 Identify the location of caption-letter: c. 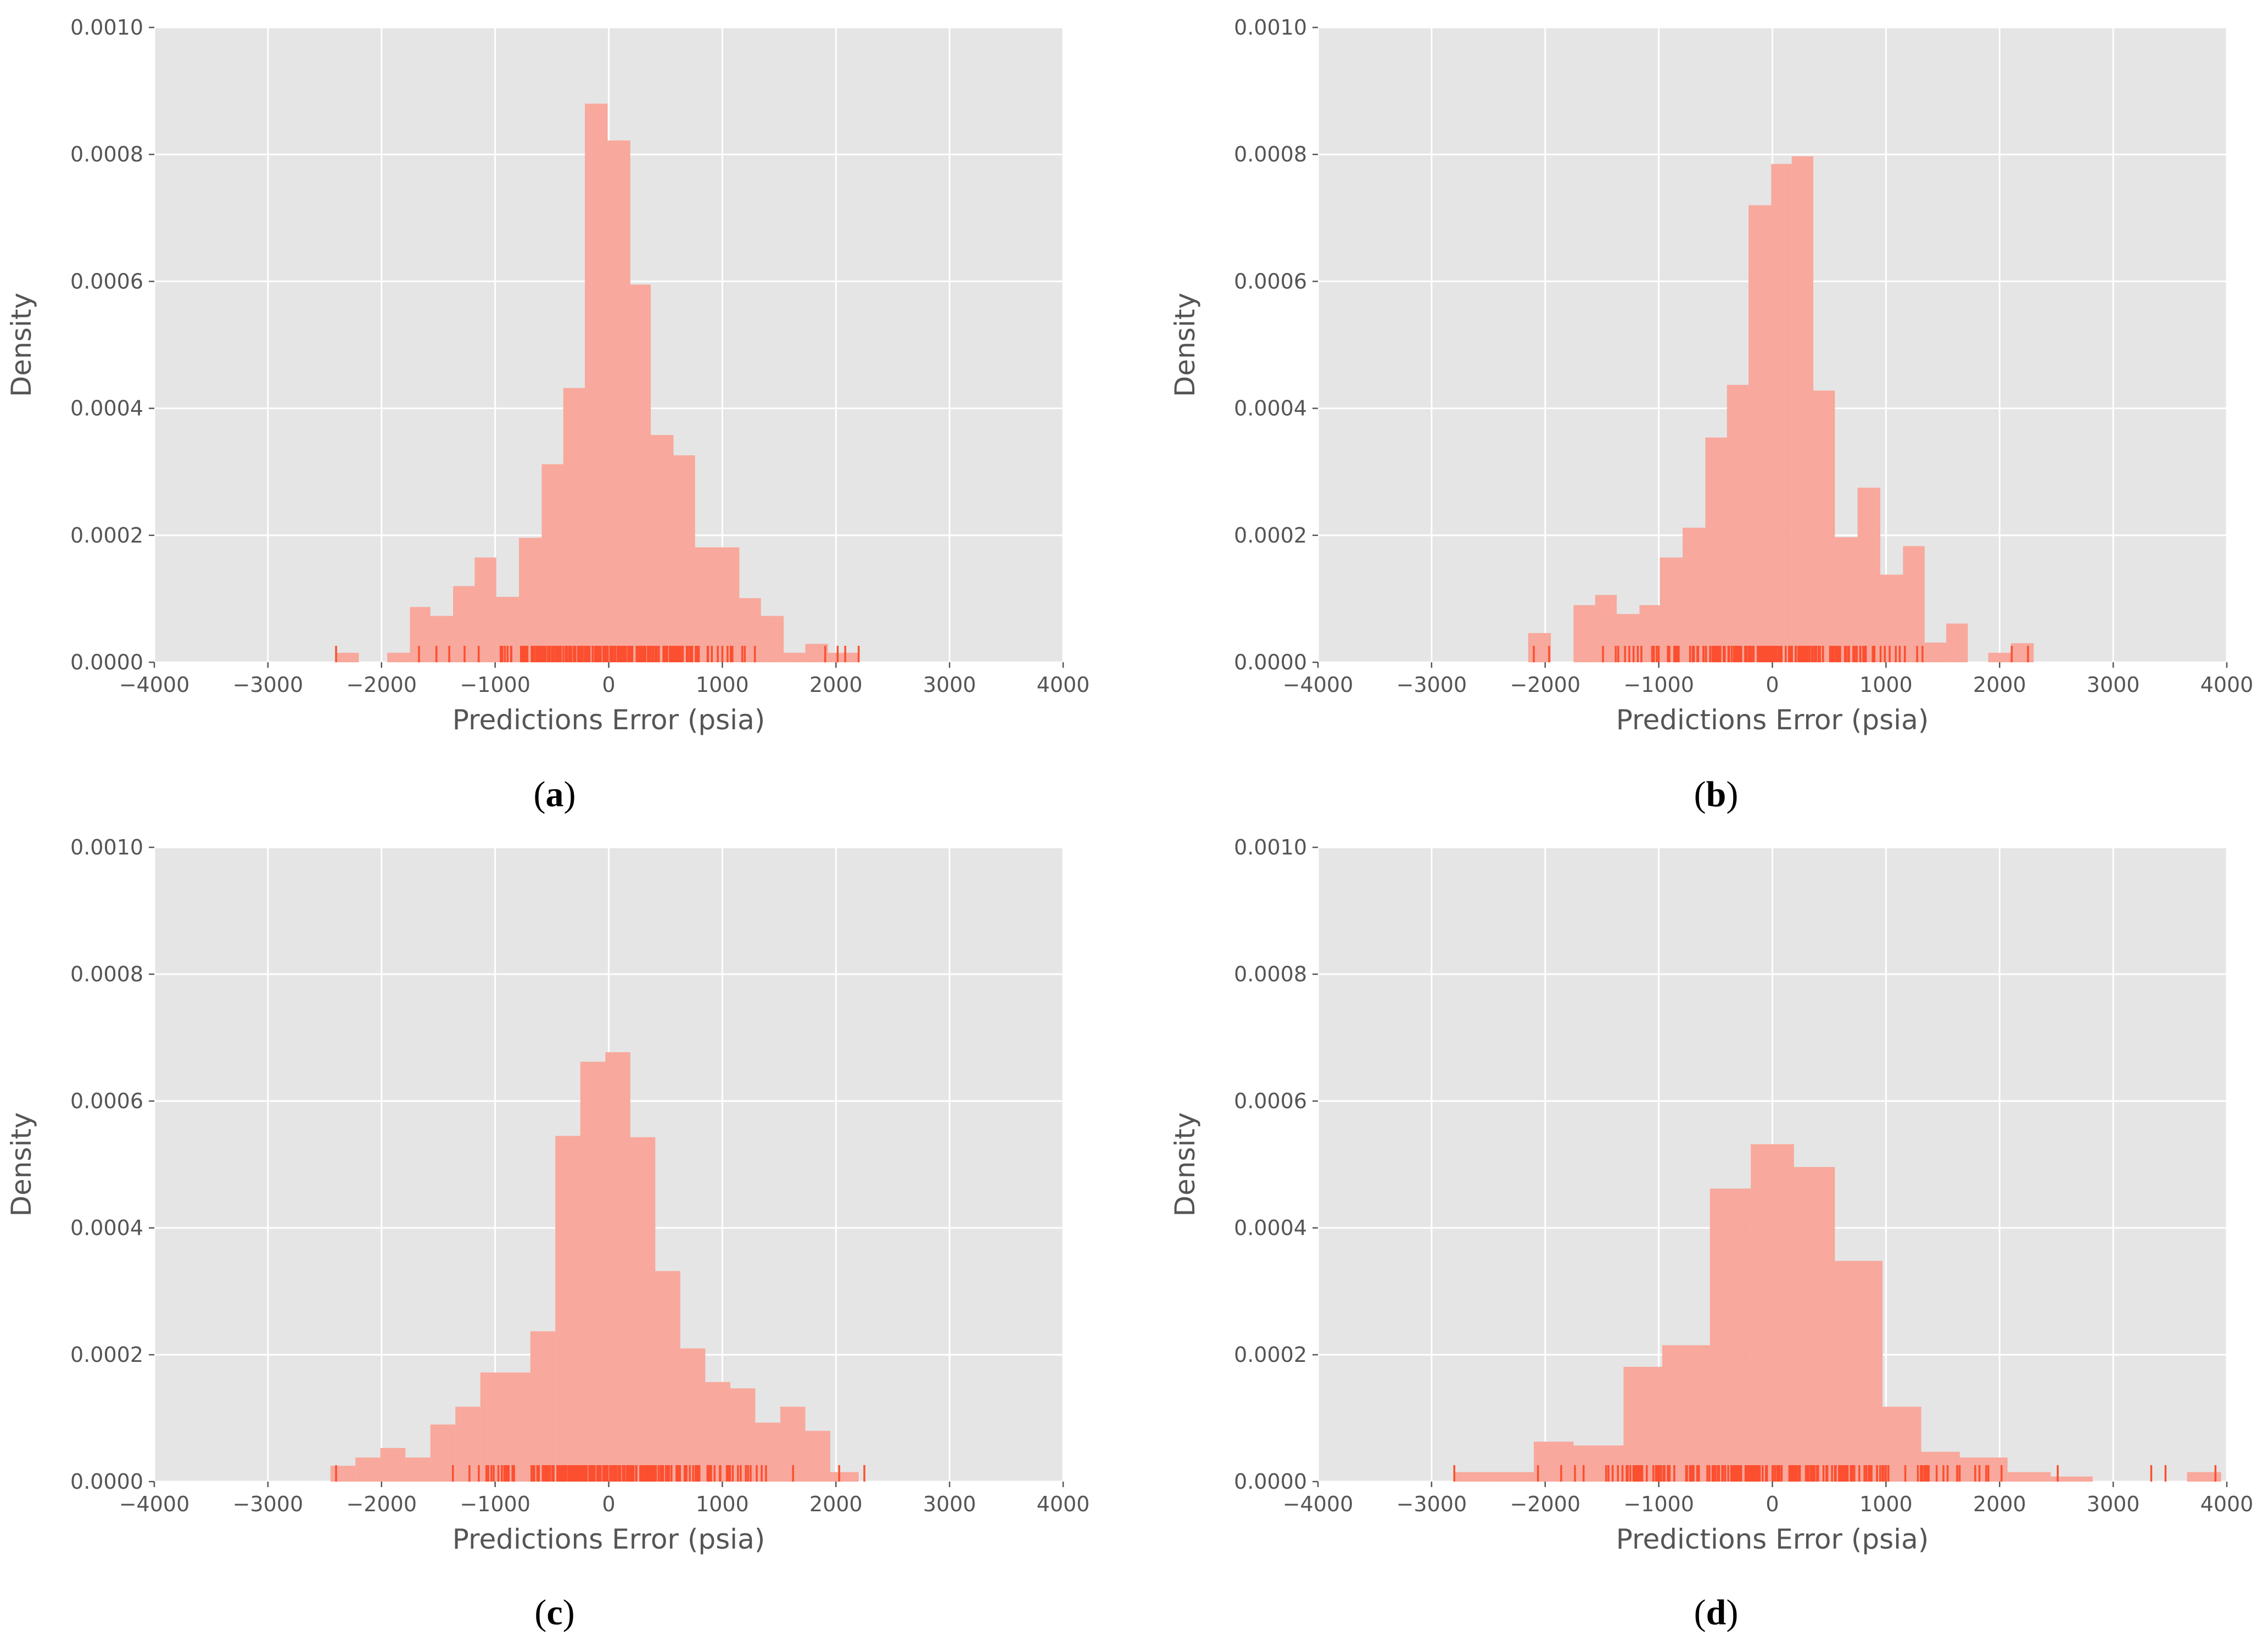
(554, 1613).